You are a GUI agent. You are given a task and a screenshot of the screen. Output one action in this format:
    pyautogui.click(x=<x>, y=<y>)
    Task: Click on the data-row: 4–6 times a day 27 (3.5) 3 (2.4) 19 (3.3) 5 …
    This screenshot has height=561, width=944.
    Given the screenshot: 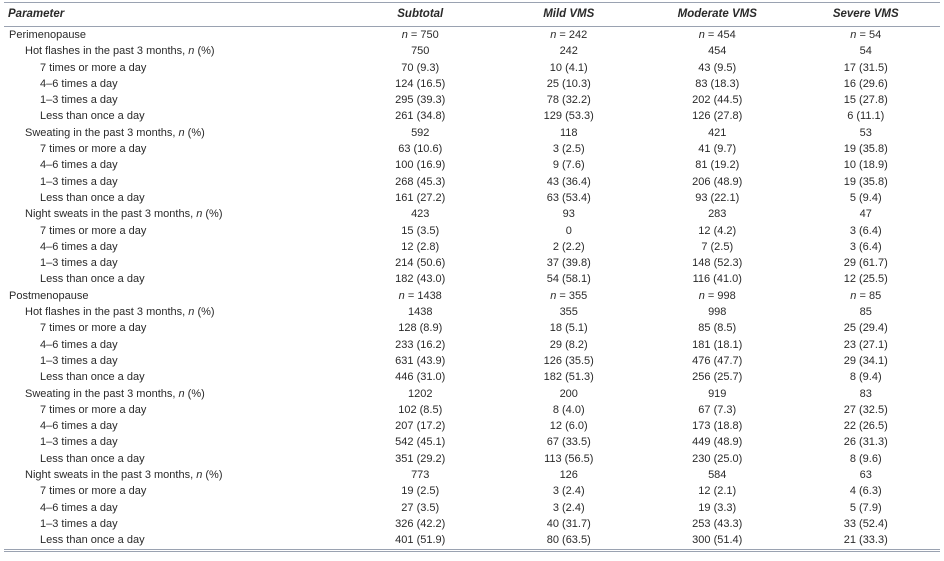 What is the action you would take?
    pyautogui.click(x=472, y=508)
    